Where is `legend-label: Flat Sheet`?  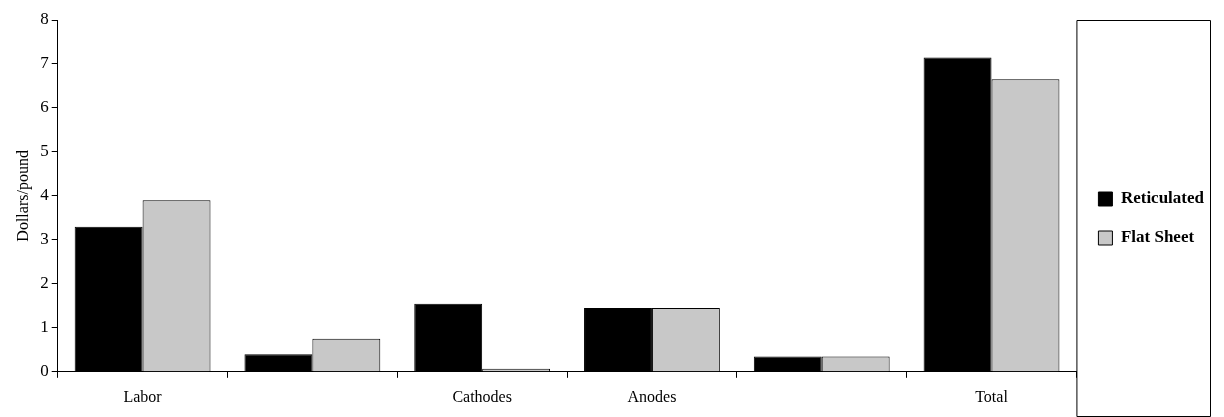 legend-label: Flat Sheet is located at coordinates (1157, 237).